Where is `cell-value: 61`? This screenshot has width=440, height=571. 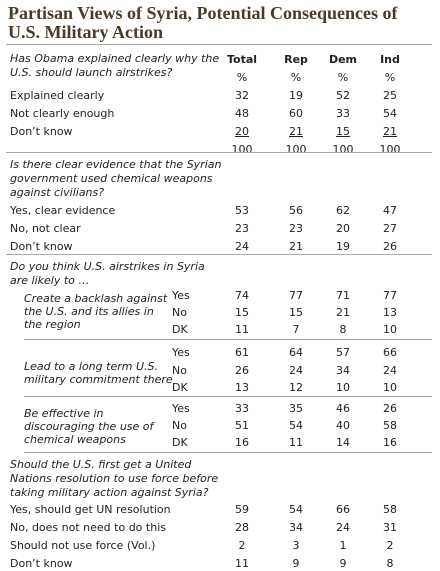 cell-value: 61 is located at coordinates (242, 352).